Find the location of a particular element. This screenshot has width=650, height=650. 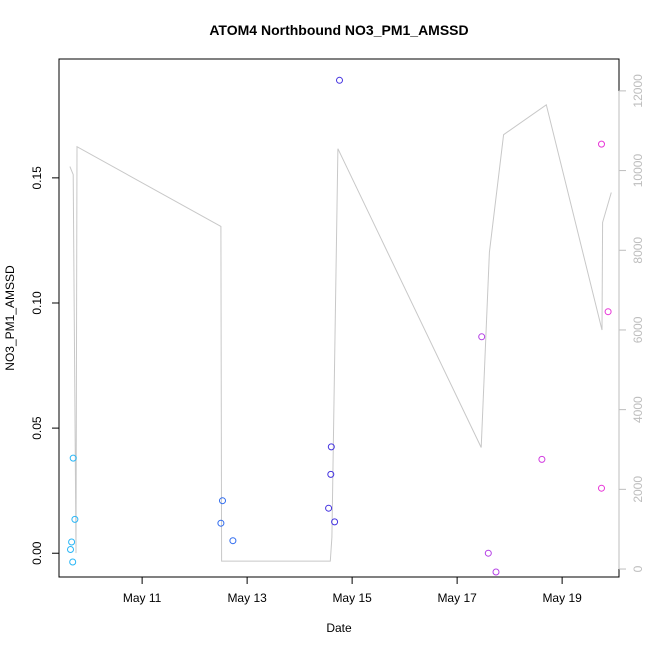

y-tick-label: 0.15 is located at coordinates (37, 178).